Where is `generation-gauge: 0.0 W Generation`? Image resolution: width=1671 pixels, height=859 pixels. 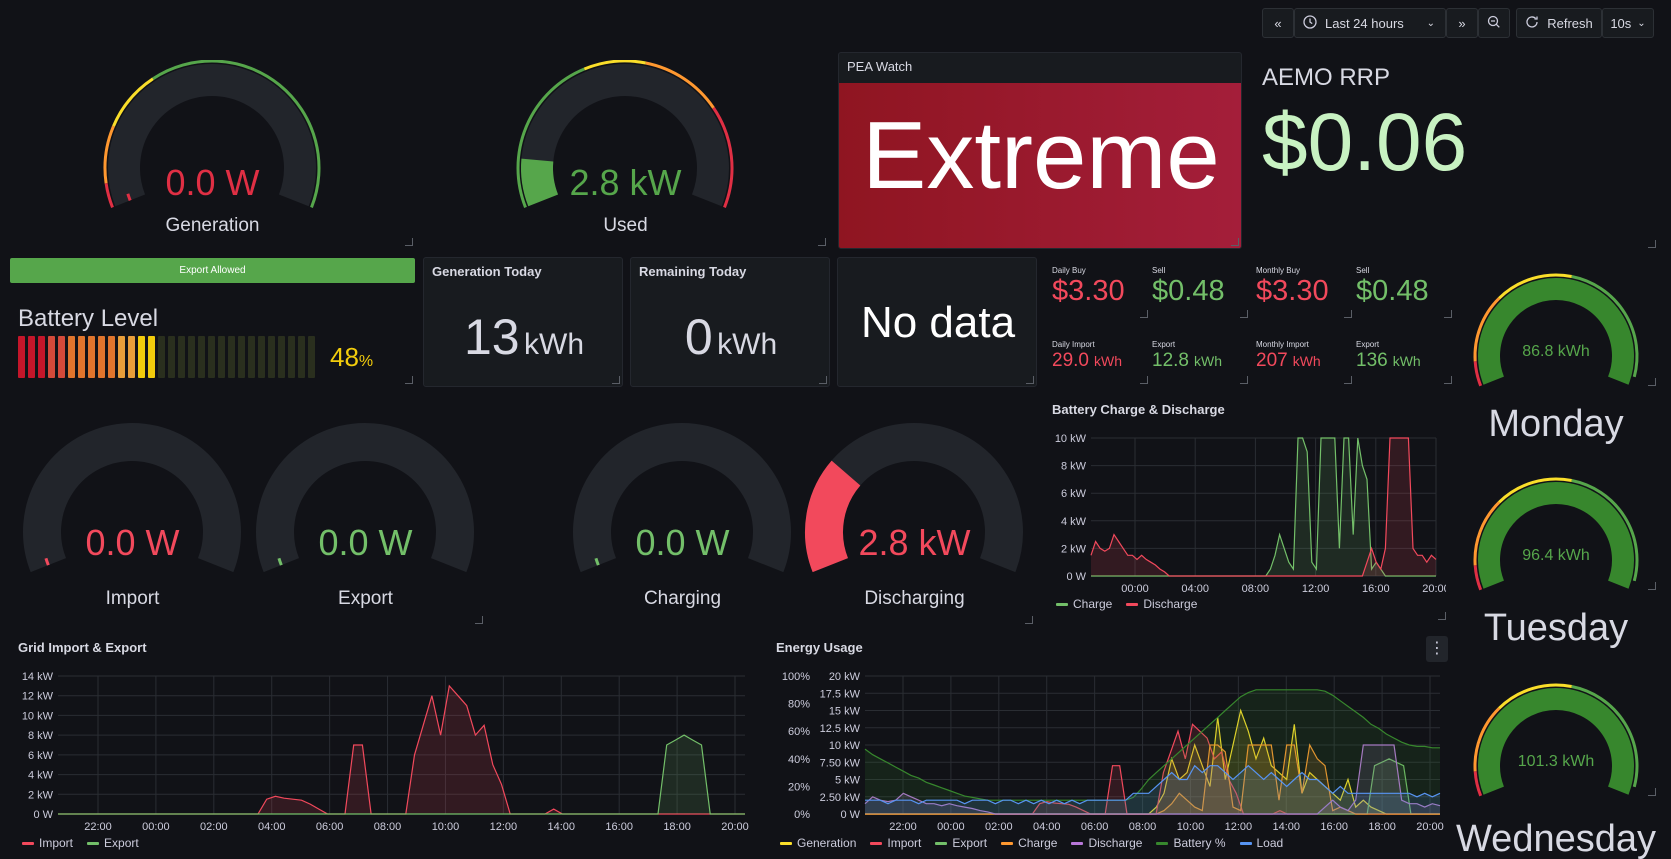
generation-gauge: 0.0 W Generation is located at coordinates (212, 152).